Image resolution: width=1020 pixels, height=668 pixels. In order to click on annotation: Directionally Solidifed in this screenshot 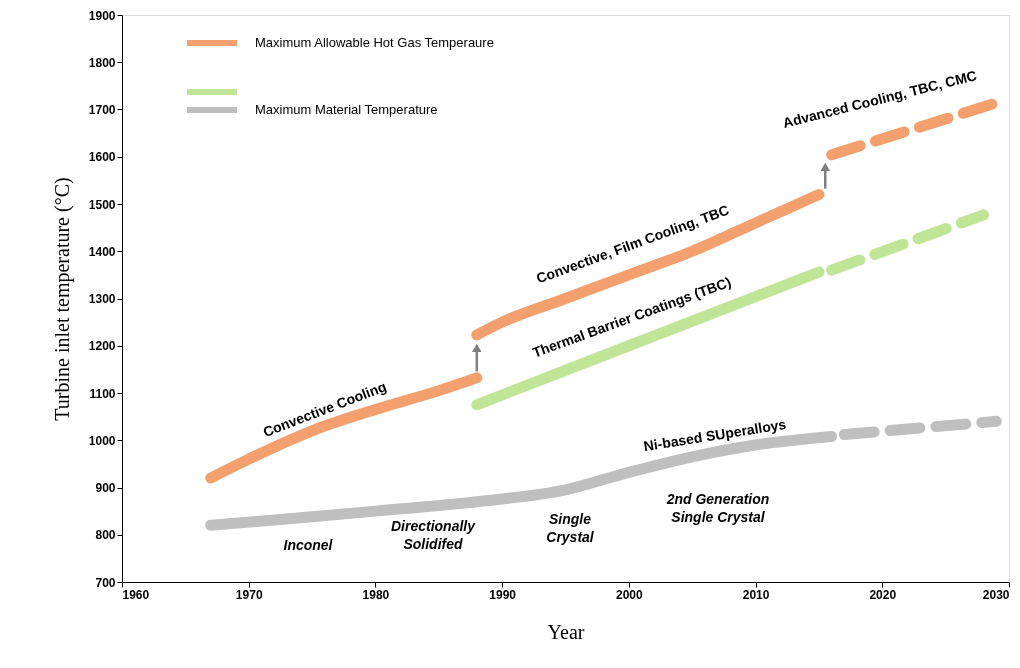, I will do `click(433, 535)`.